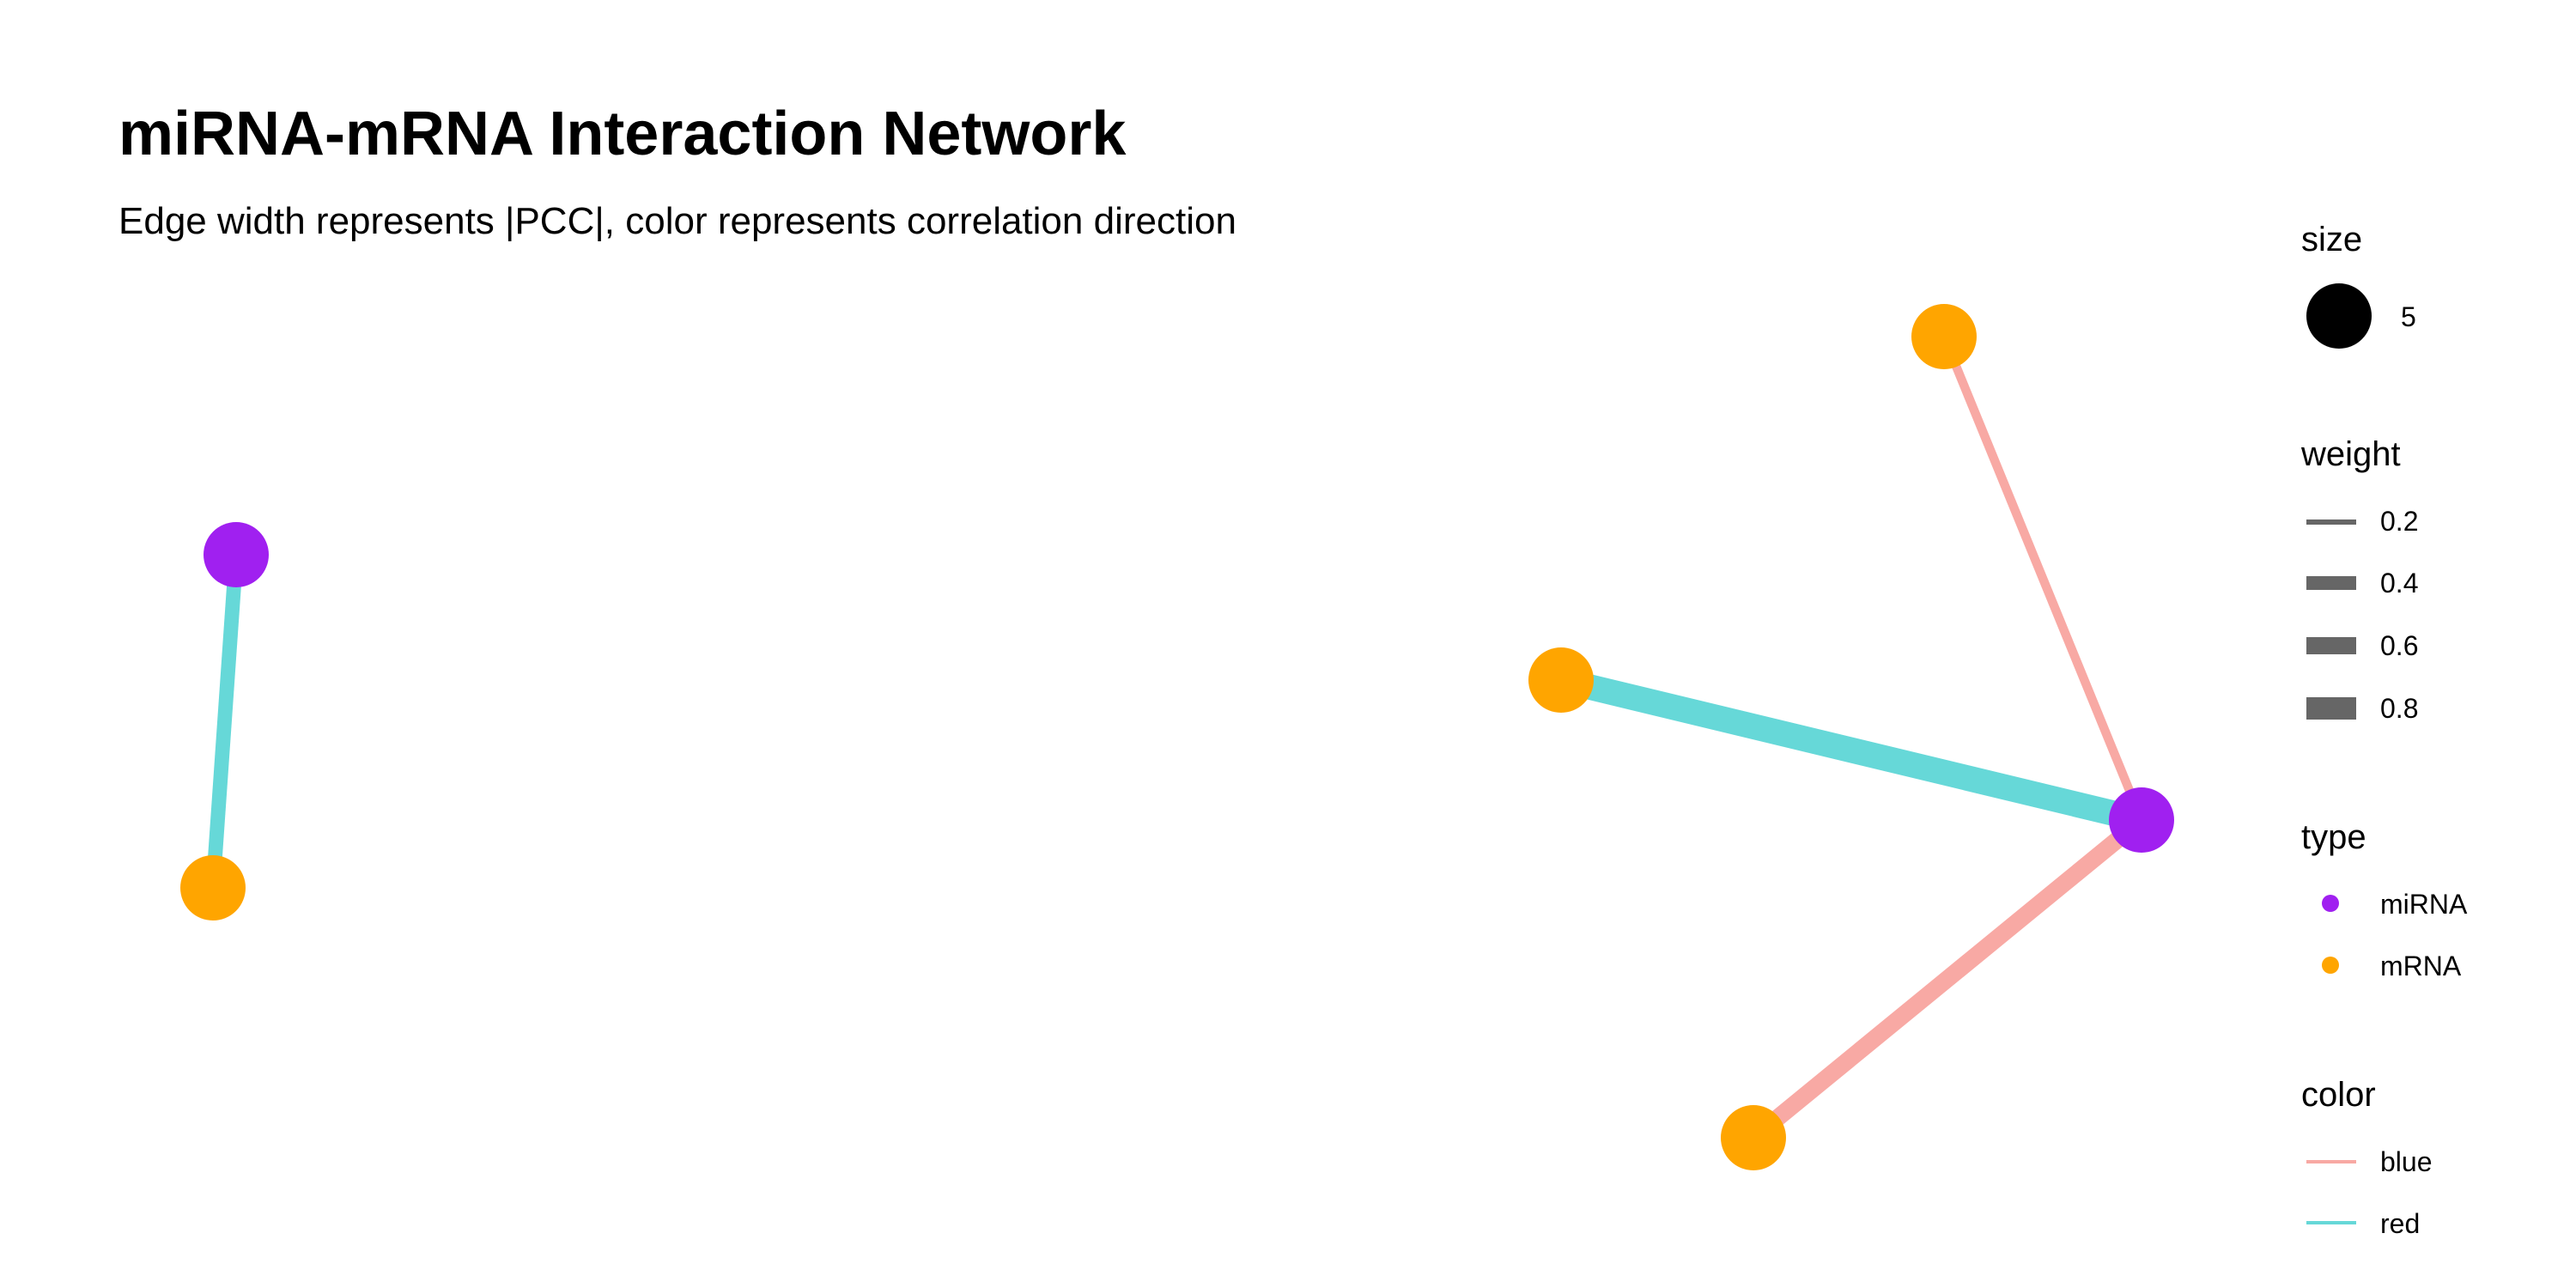  I want to click on legend-color-blue-line, so click(2331, 1162).